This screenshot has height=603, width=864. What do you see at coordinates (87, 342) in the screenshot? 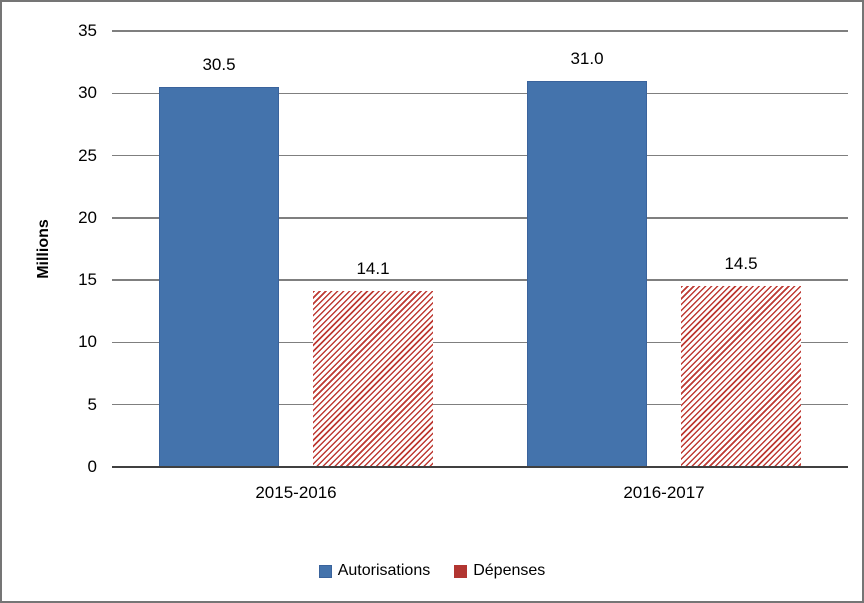
I see `y-tick-label-10: 10` at bounding box center [87, 342].